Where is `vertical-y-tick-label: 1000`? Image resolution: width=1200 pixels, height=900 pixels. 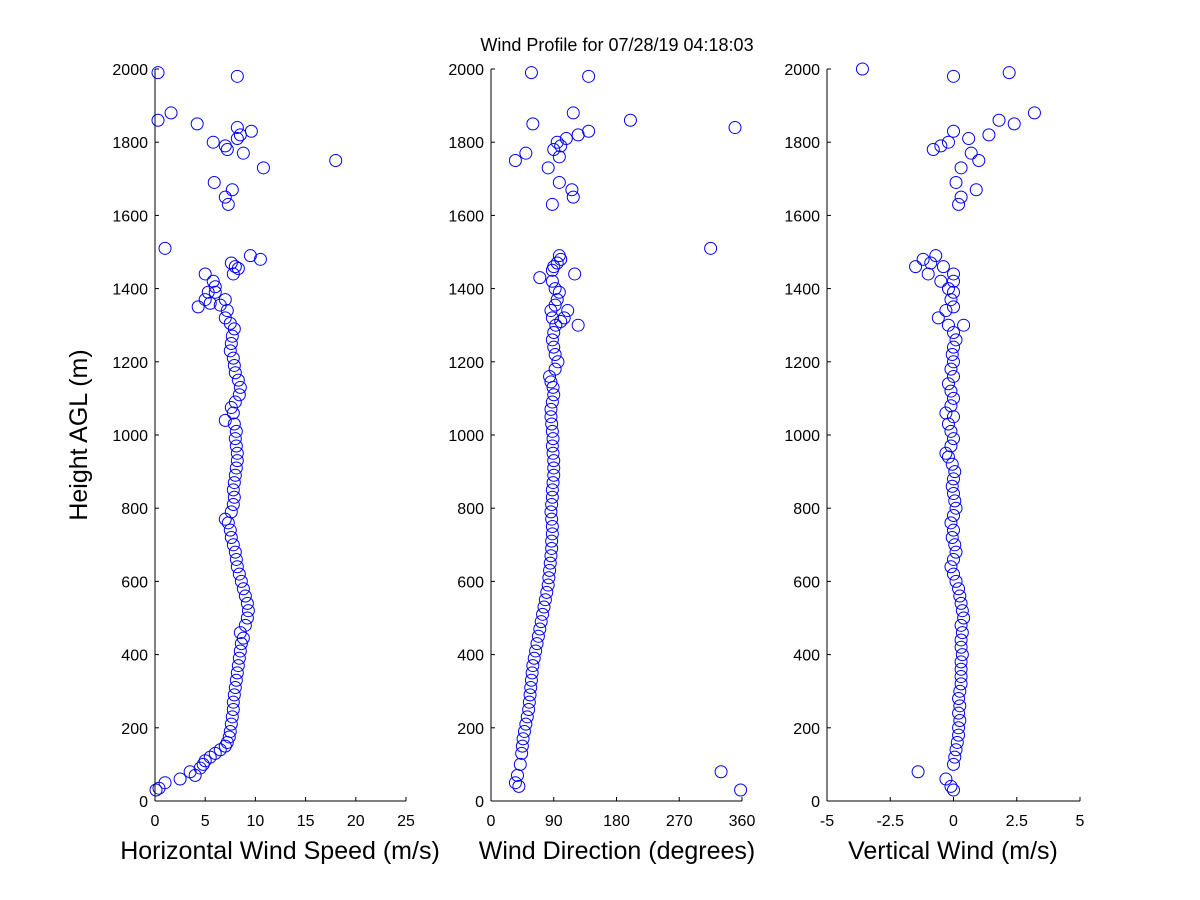
vertical-y-tick-label: 1000 is located at coordinates (802, 436).